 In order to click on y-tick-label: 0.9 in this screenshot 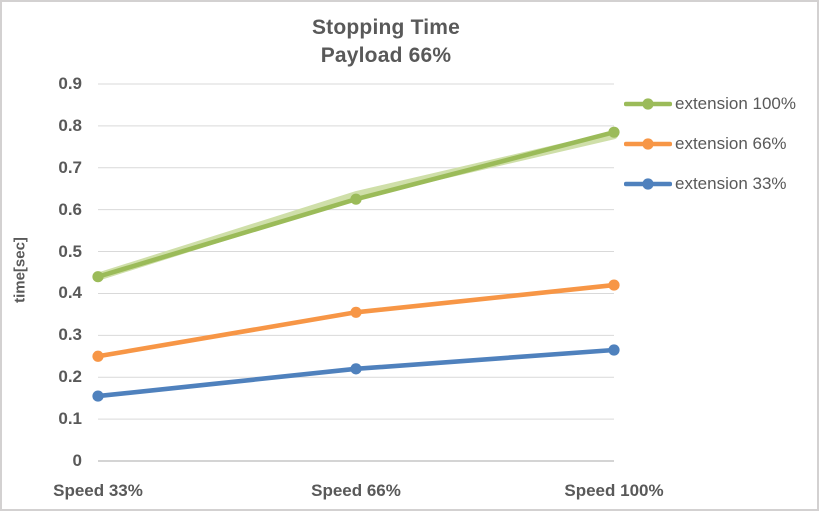, I will do `click(70, 83)`.